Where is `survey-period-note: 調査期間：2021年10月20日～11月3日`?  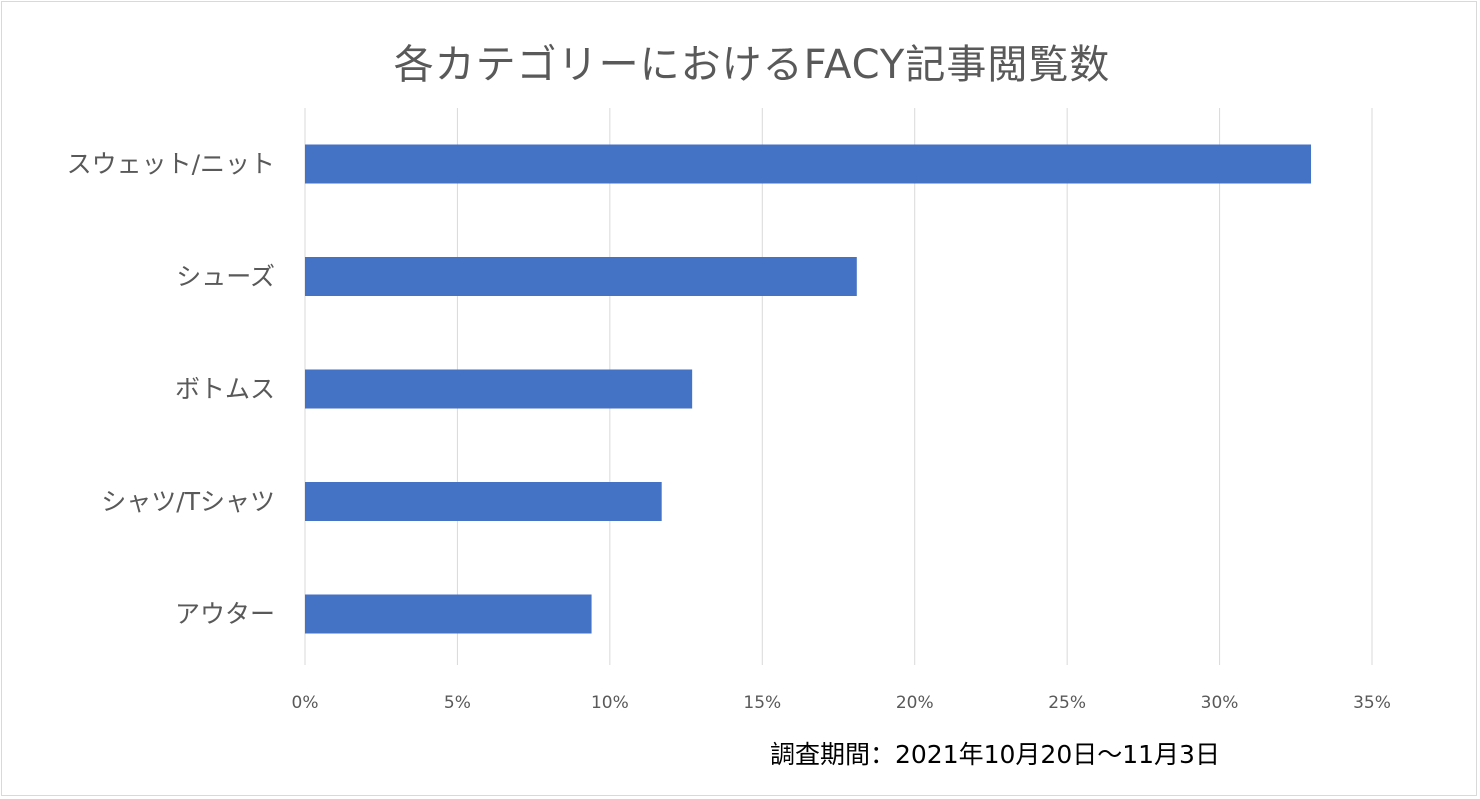 survey-period-note: 調査期間：2021年10月20日～11月3日 is located at coordinates (995, 754).